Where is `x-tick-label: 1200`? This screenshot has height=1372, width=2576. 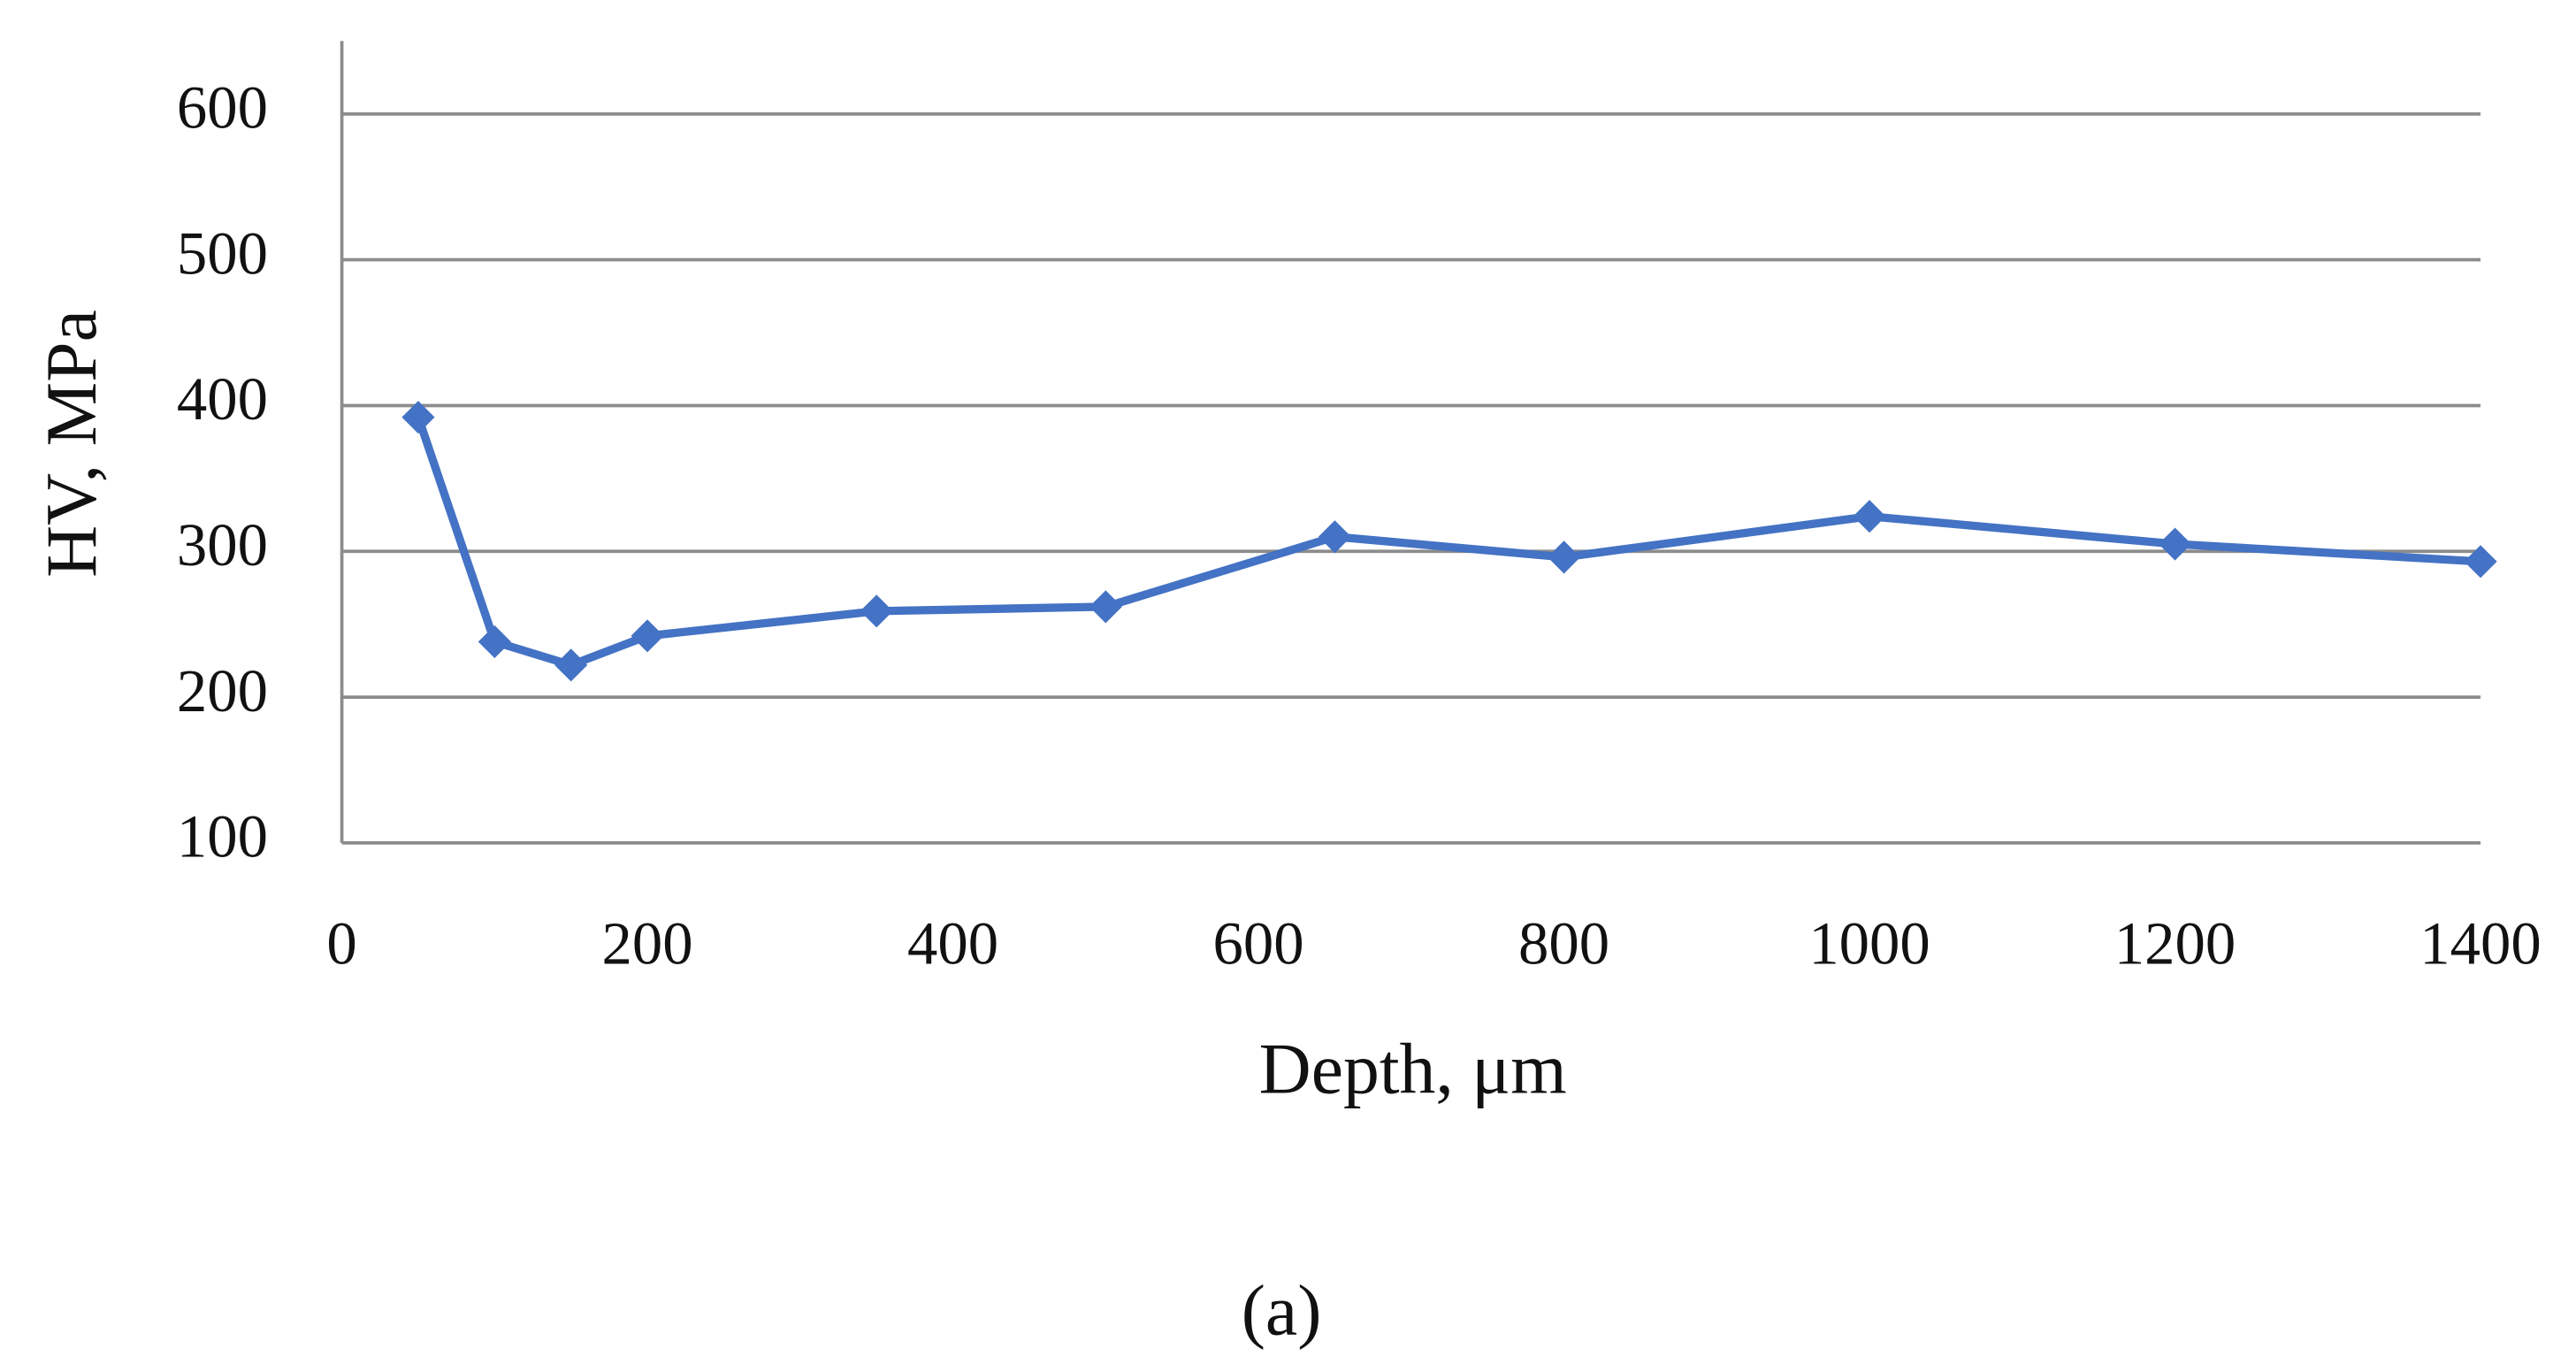
x-tick-label: 1200 is located at coordinates (2175, 943).